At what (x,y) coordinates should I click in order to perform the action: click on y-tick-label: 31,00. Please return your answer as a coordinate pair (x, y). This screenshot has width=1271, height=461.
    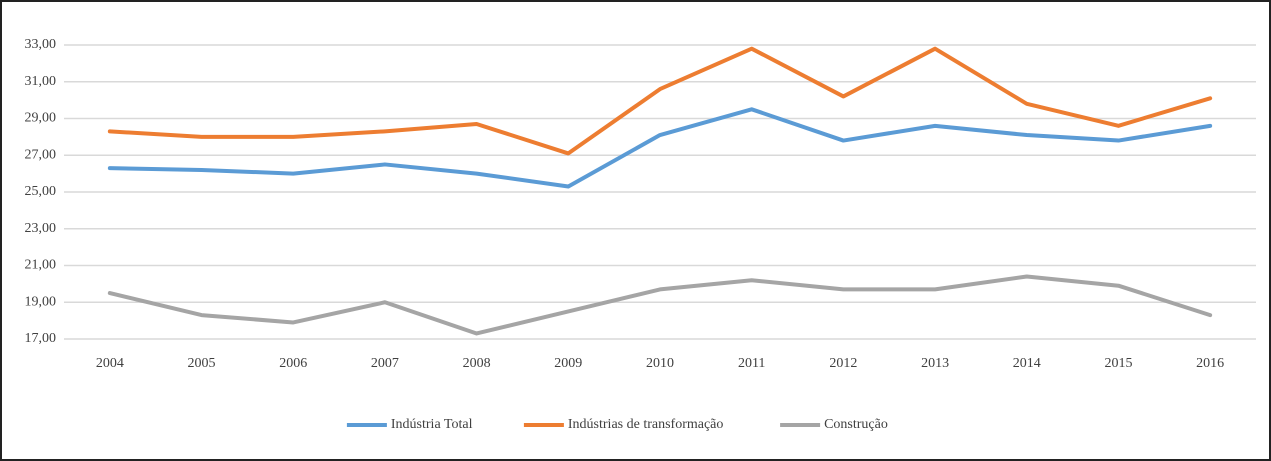
    Looking at the image, I should click on (41, 81).